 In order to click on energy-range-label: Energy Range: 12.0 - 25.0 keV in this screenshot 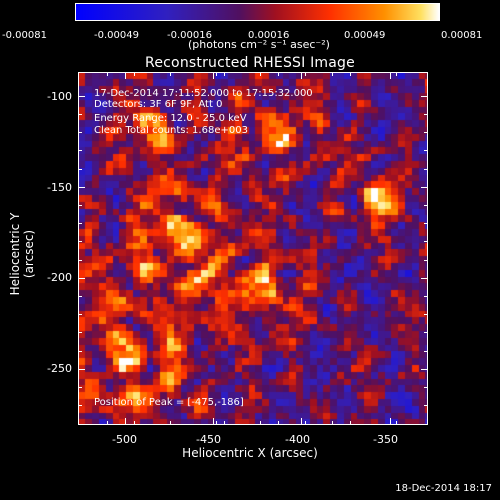, I will do `click(170, 118)`.